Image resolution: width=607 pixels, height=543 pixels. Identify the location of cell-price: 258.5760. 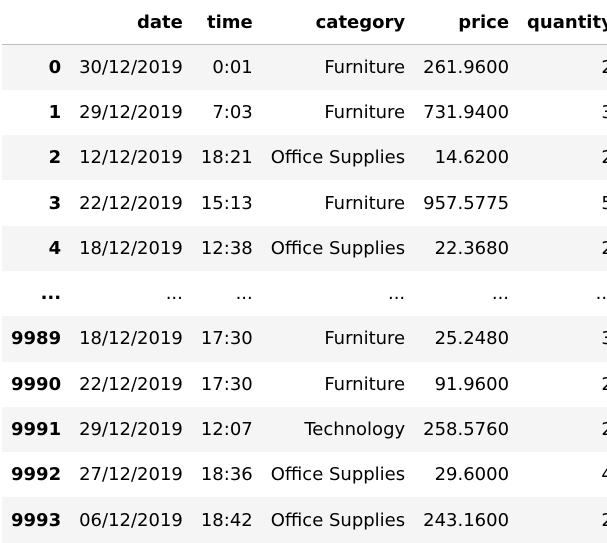
(466, 430).